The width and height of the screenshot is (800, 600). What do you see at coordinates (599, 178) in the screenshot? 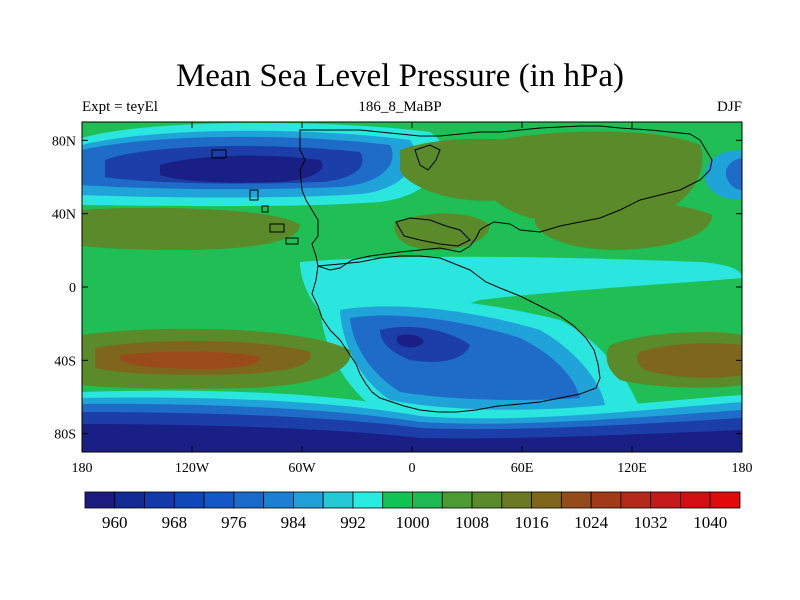
I see `eurasia-high` at bounding box center [599, 178].